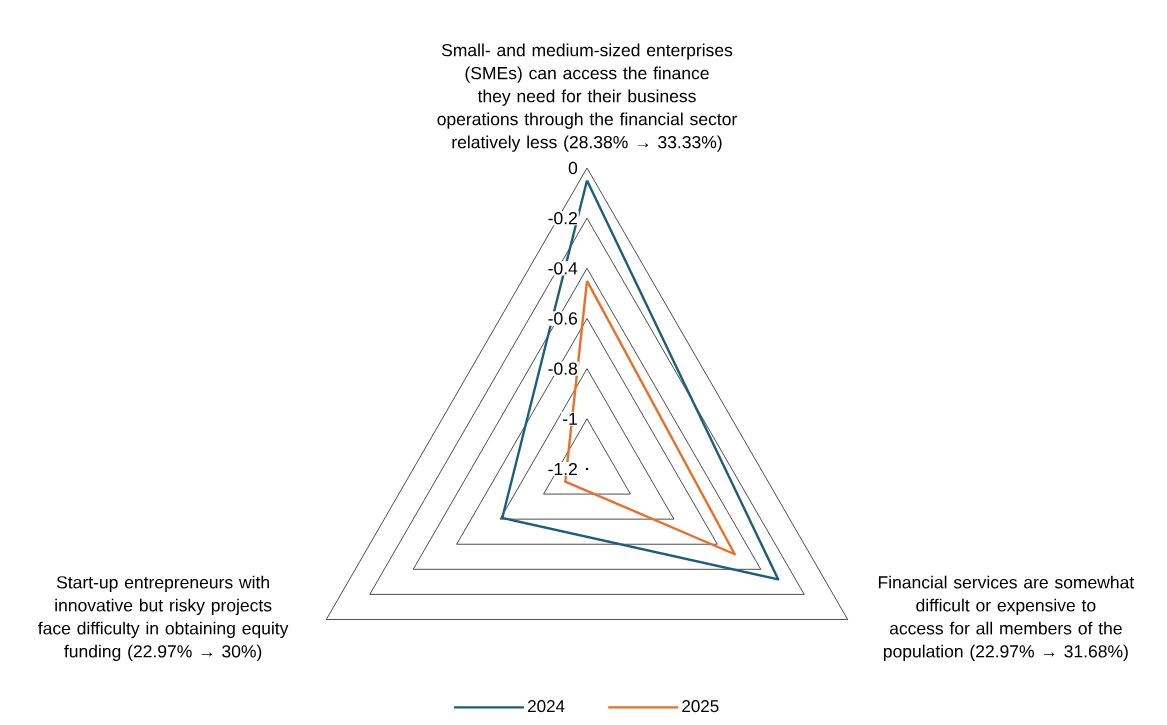 Image resolution: width=1167 pixels, height=725 pixels. I want to click on y-tick-label: -0.4, so click(563, 268).